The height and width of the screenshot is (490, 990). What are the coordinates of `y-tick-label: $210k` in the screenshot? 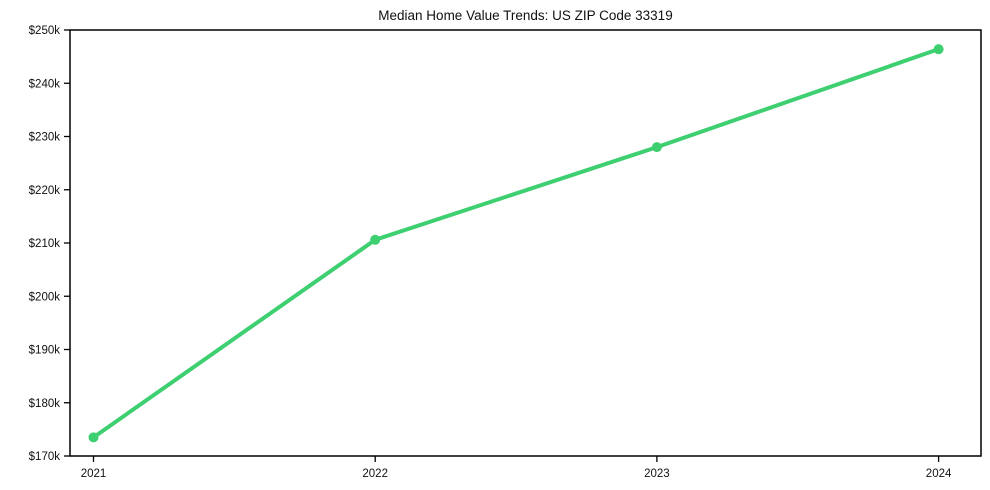 It's located at (45, 244).